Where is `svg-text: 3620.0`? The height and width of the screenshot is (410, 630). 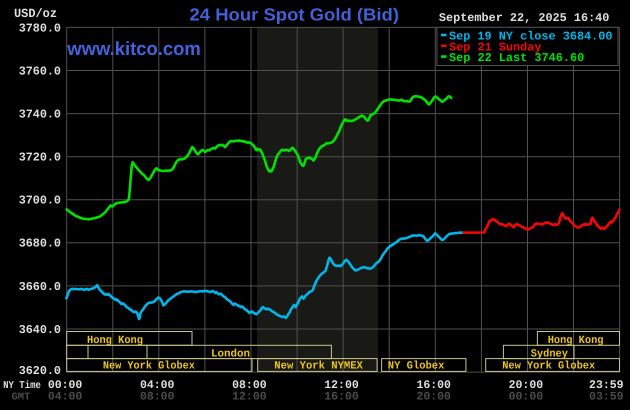
svg-text: 3620.0 is located at coordinates (40, 371).